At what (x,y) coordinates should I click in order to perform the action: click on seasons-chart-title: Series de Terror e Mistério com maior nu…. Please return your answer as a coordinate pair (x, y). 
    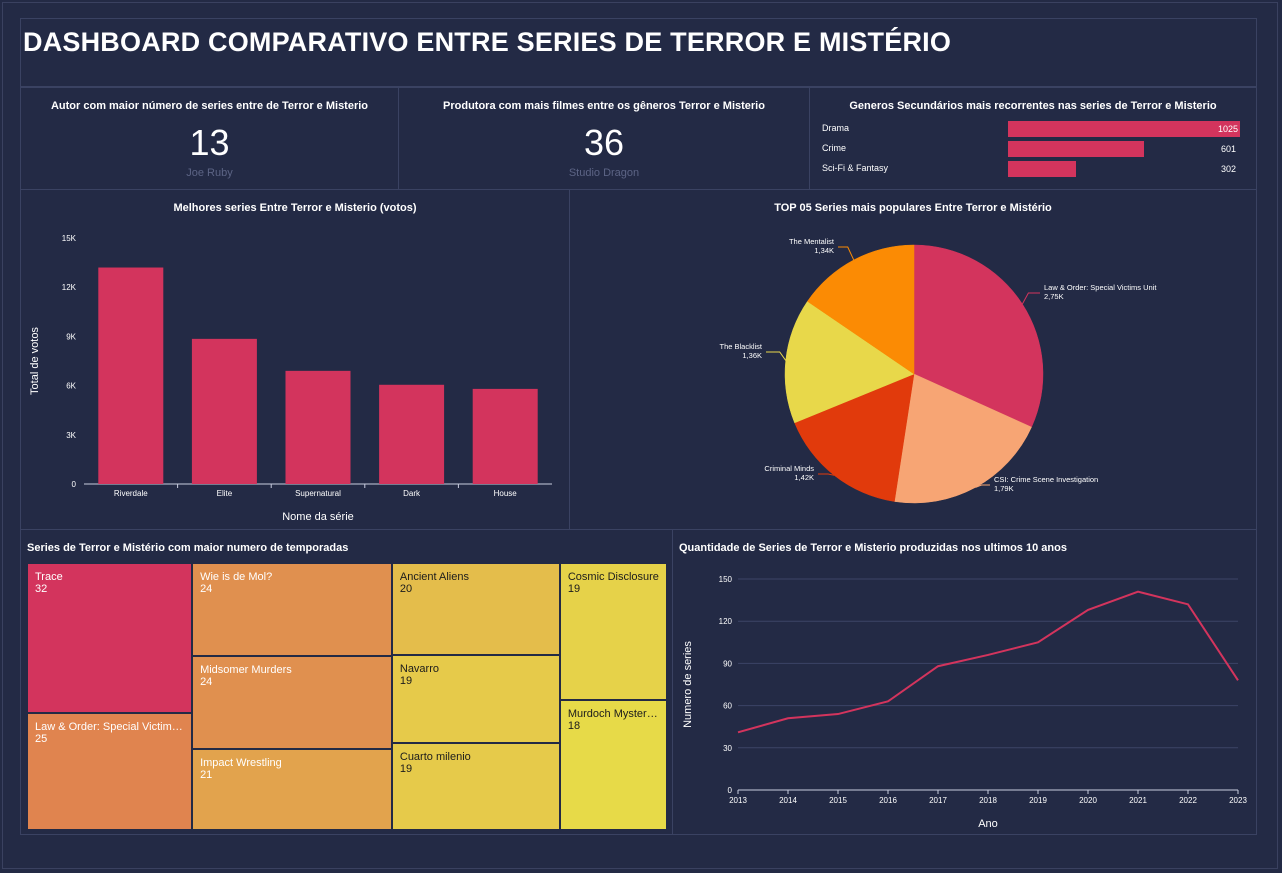
    Looking at the image, I should click on (188, 548).